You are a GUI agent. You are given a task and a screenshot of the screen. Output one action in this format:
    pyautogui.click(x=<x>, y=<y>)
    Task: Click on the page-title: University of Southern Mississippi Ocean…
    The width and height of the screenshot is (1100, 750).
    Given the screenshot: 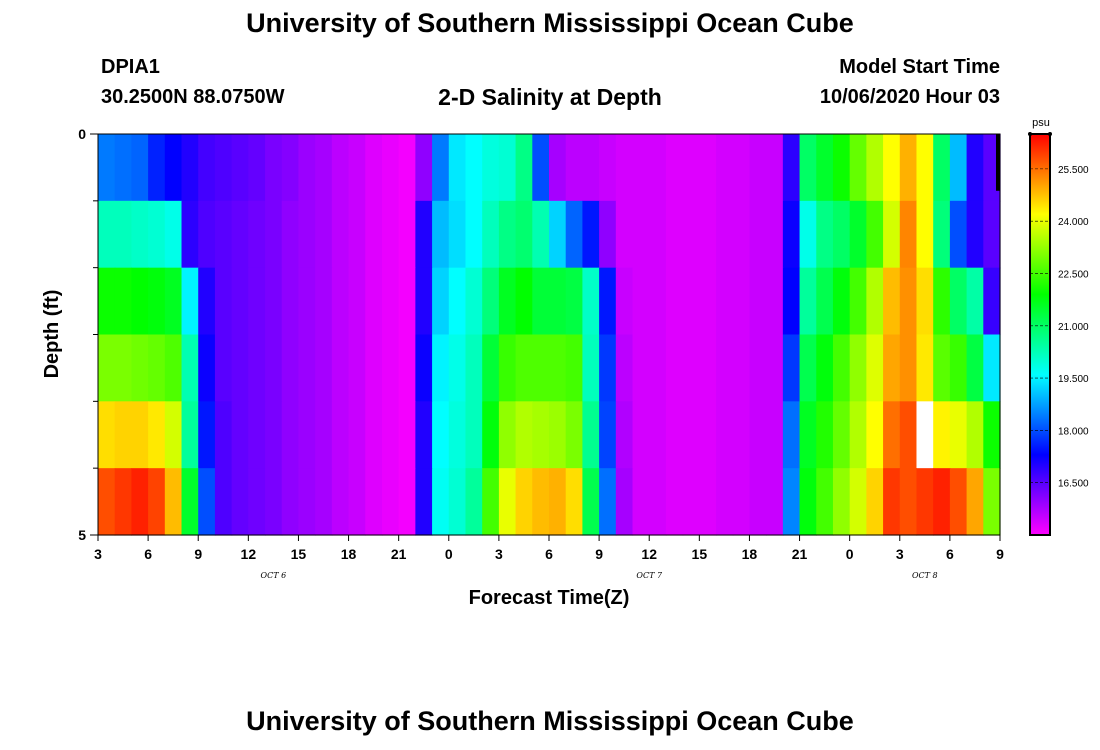 What is the action you would take?
    pyautogui.click(x=550, y=23)
    